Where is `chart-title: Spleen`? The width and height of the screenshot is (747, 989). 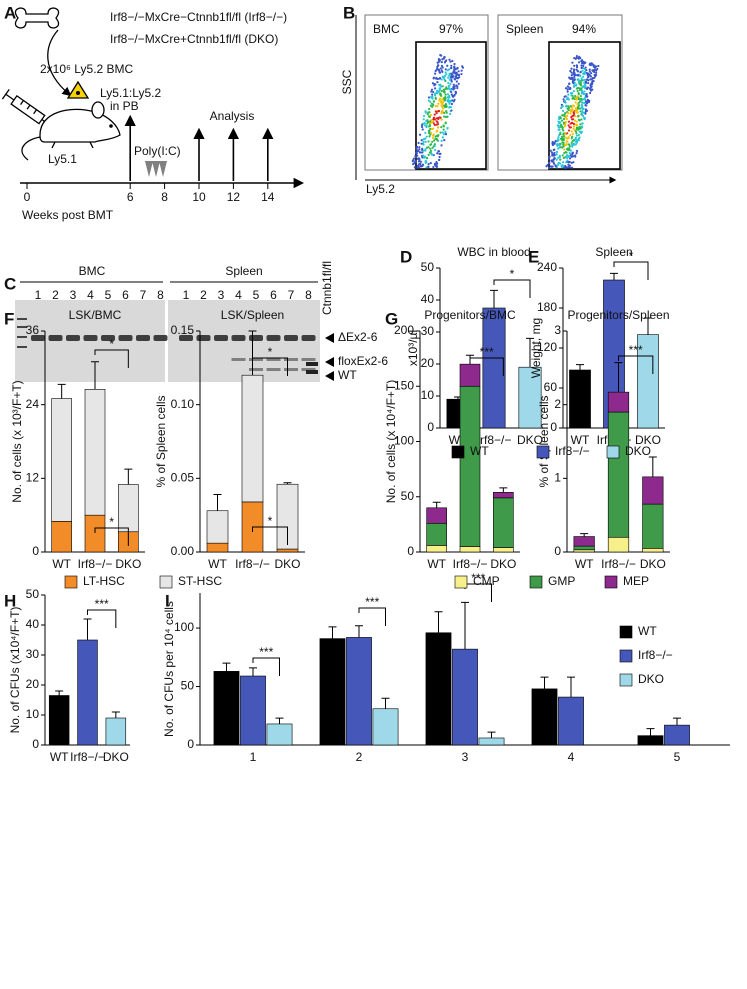
chart-title: Spleen is located at coordinates (613, 252).